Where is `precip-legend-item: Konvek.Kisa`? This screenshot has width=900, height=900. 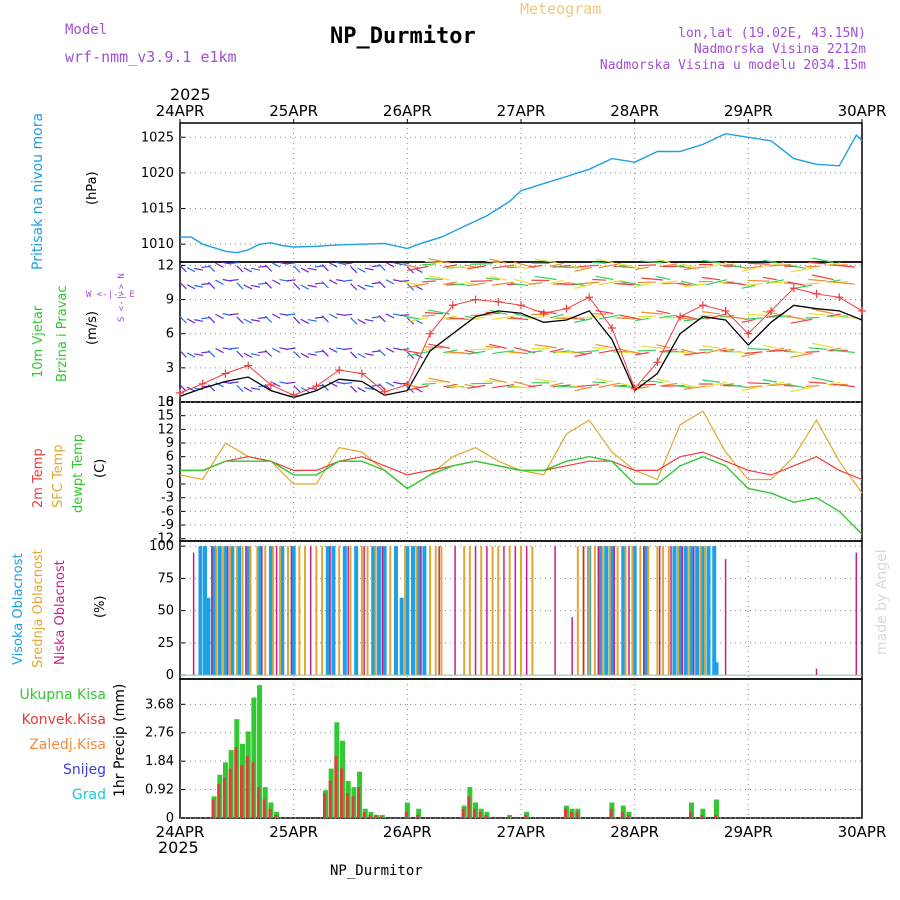
precip-legend-item: Konvek.Kisa is located at coordinates (64, 720).